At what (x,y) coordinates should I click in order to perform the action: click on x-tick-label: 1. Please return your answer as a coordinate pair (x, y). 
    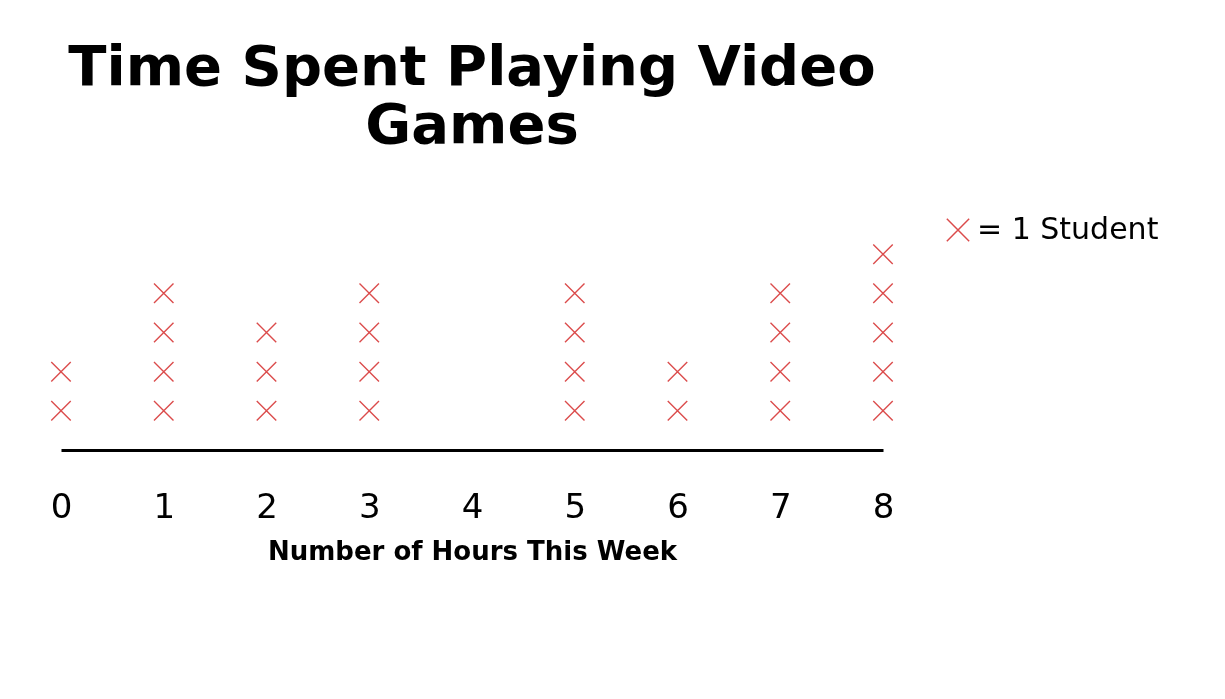
    Looking at the image, I should click on (164, 505).